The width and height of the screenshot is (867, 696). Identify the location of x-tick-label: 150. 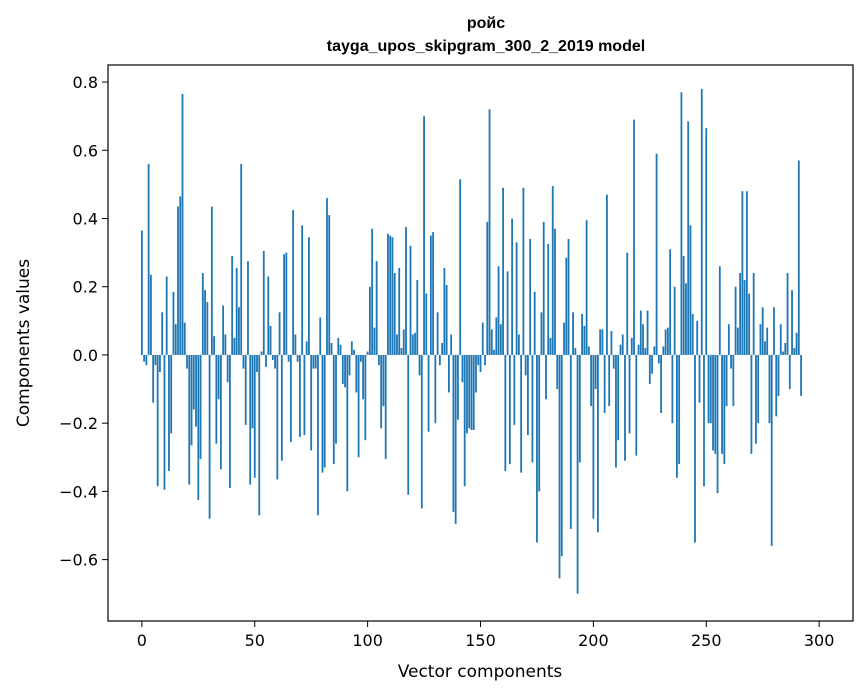
(480, 640).